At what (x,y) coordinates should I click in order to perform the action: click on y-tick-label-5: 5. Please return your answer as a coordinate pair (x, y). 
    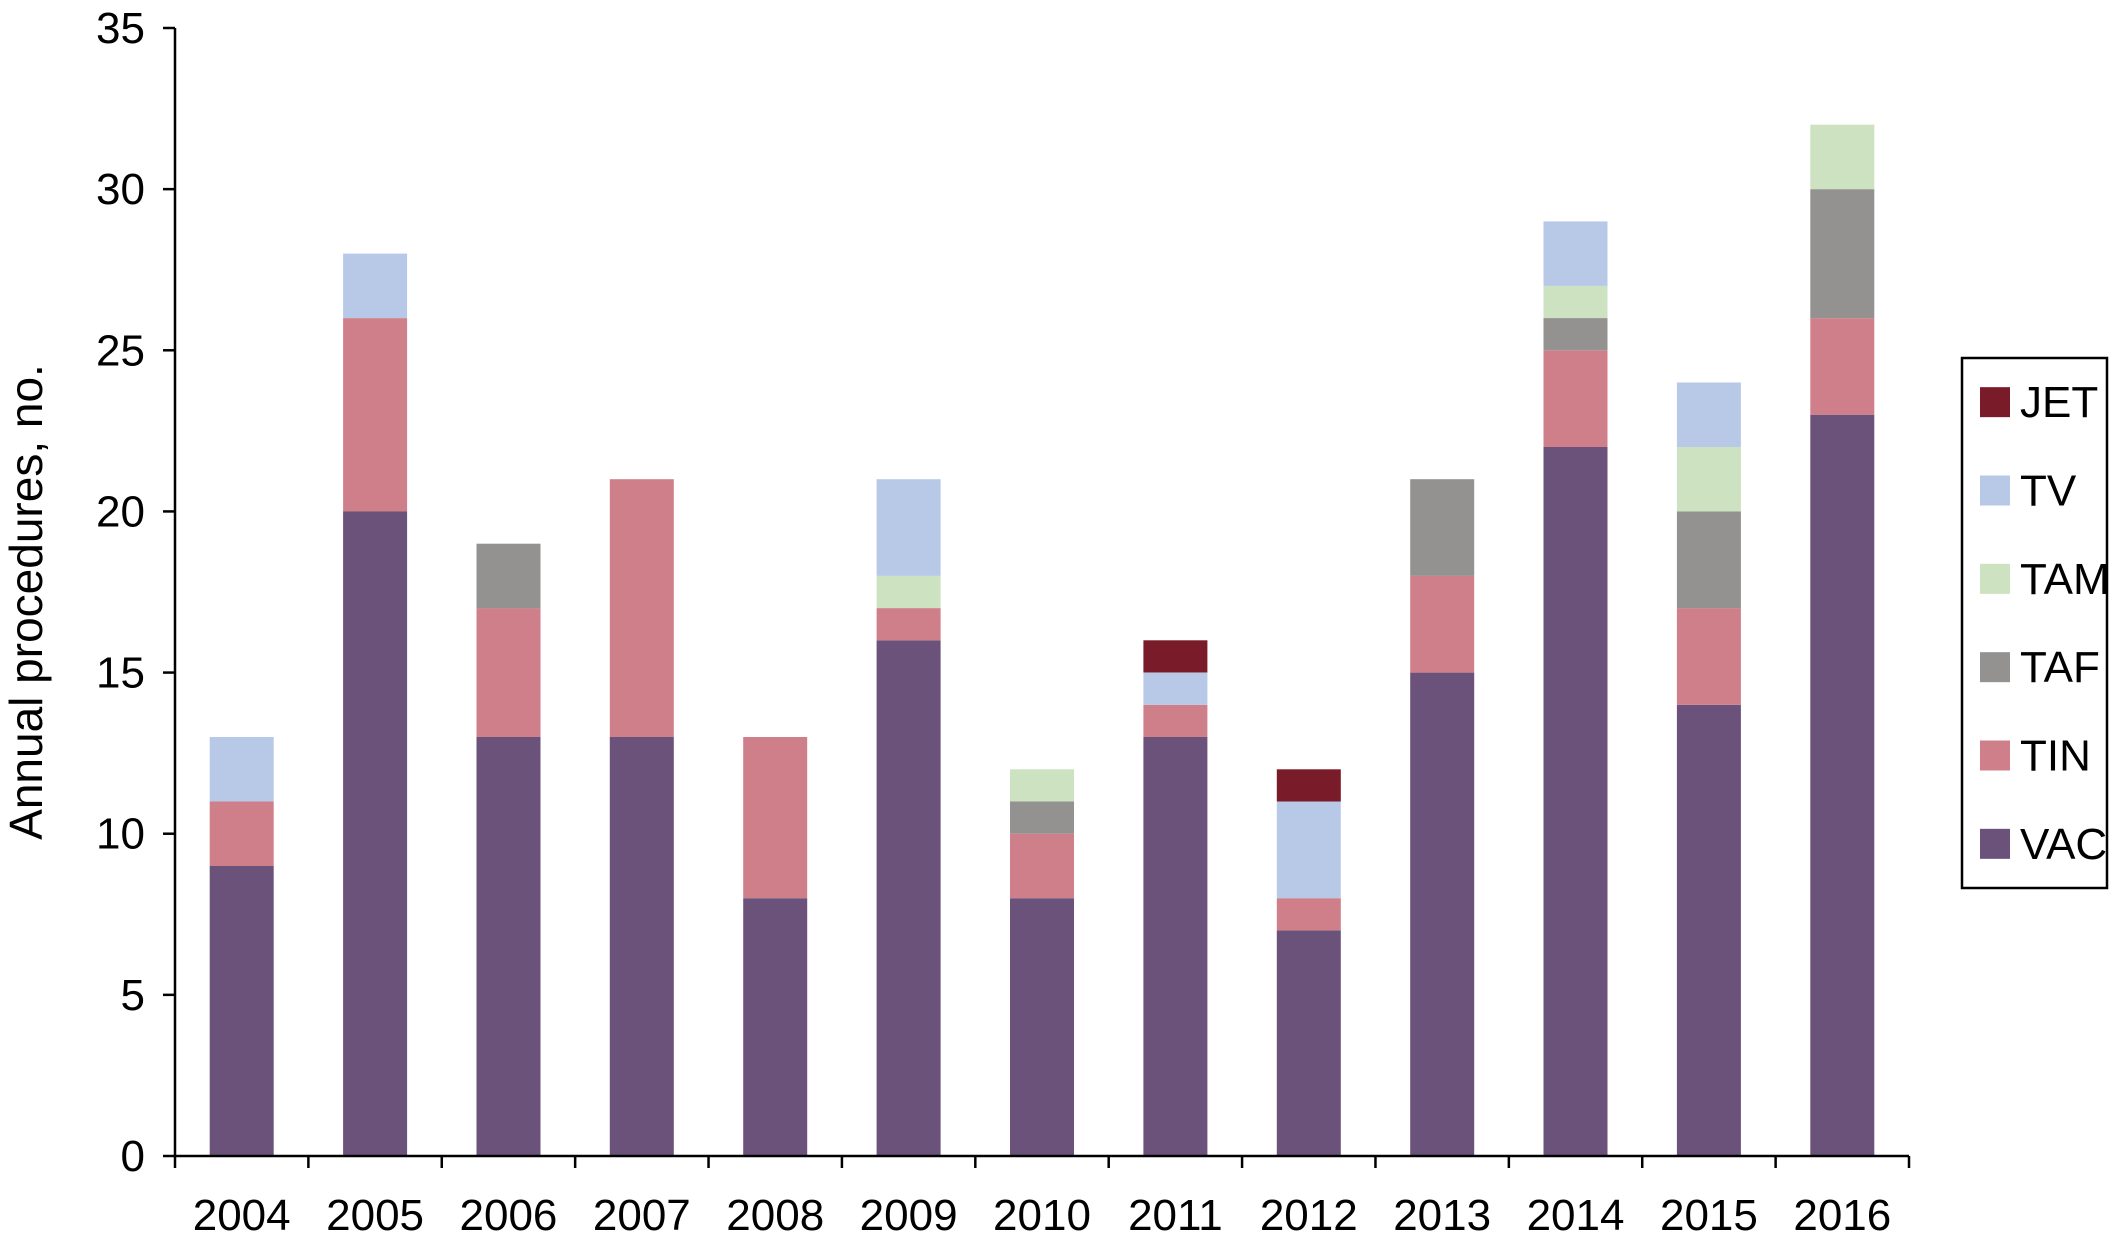
    Looking at the image, I should click on (133, 995).